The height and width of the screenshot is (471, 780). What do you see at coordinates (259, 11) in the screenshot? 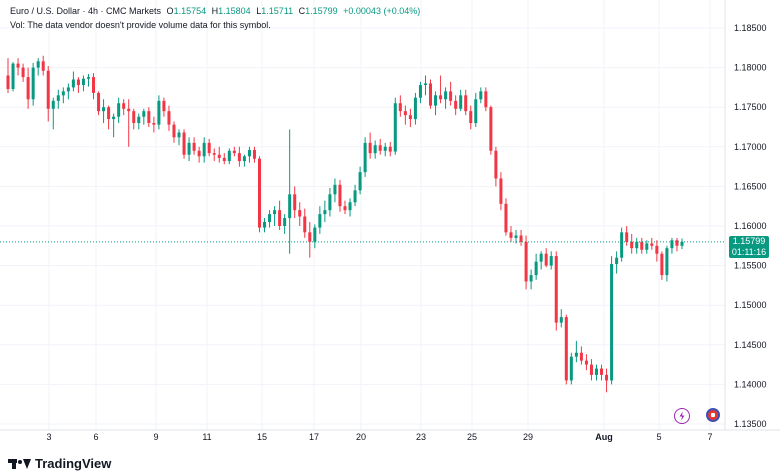
I see `low-label: L` at bounding box center [259, 11].